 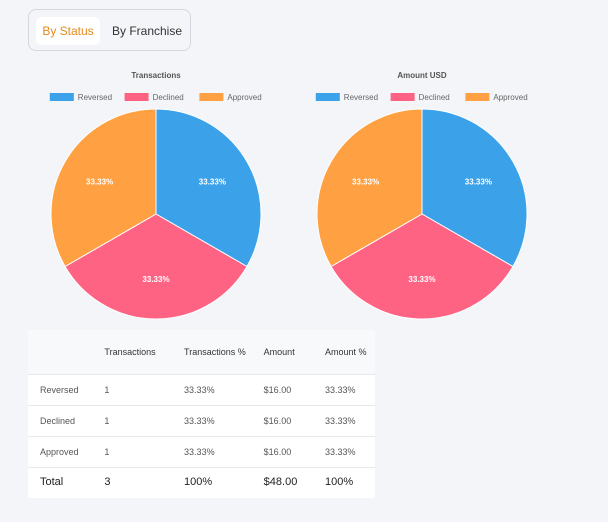 I want to click on header-transactions-percent: Transactions %, so click(x=215, y=351).